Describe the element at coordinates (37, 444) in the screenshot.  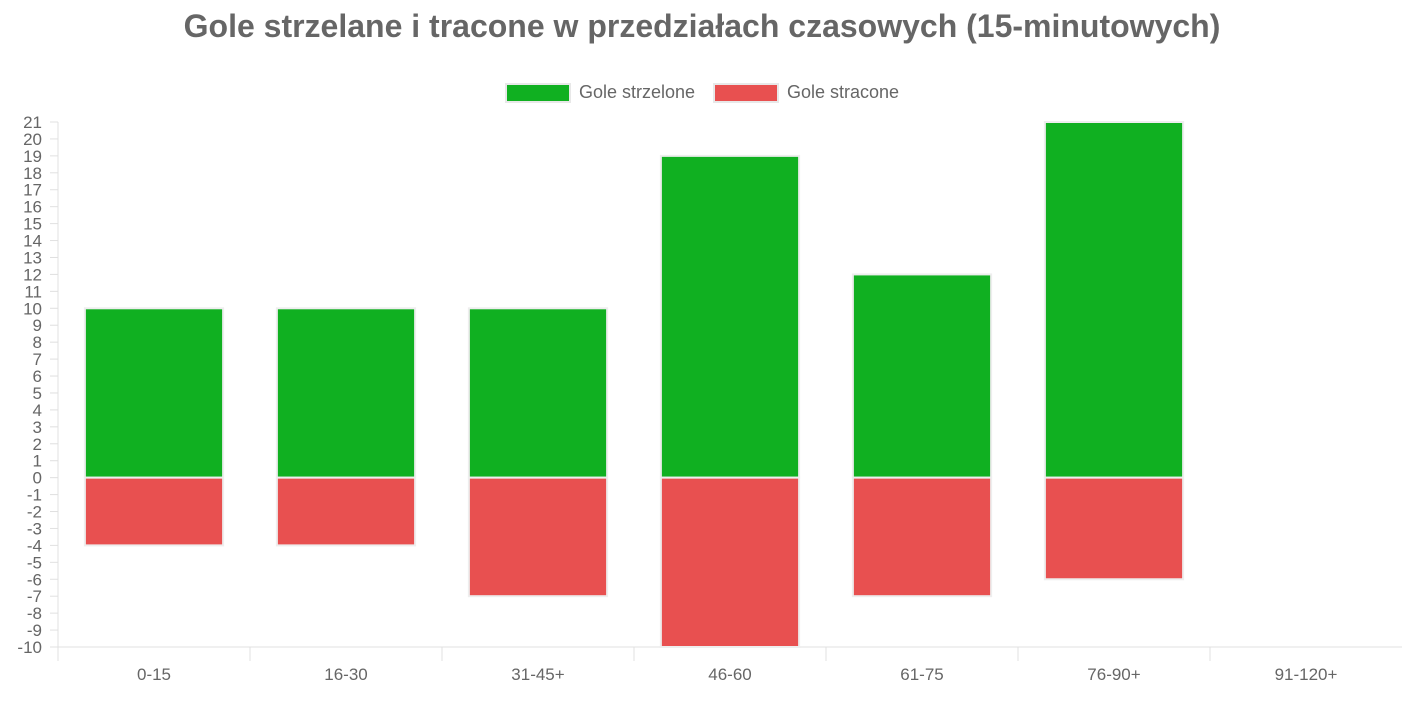
I see `y-tick-label: 2` at that location.